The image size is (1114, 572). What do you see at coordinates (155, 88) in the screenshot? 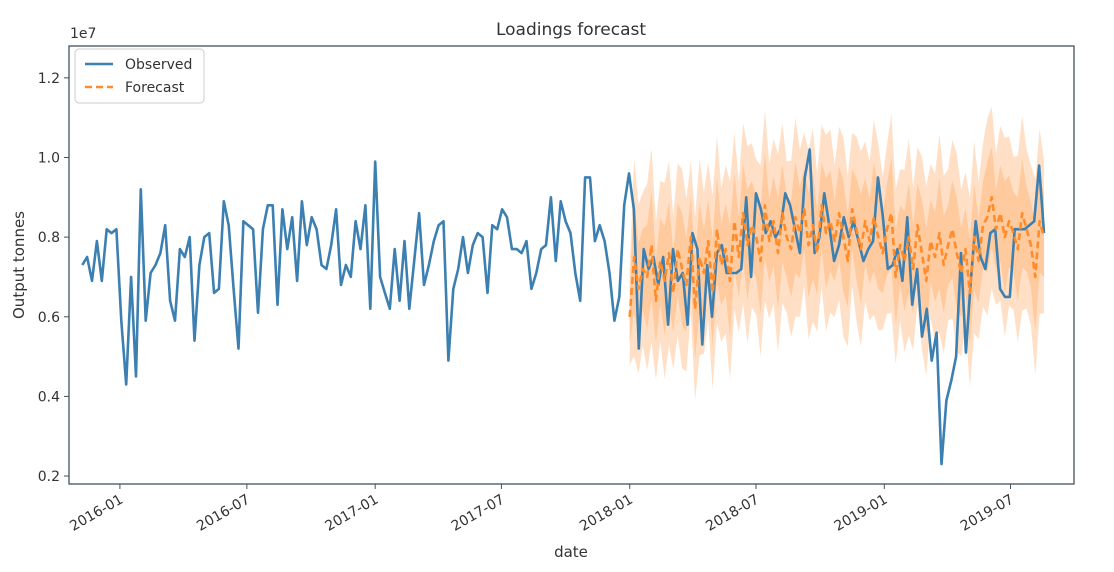
I see `legend-label-forecast: Forecast` at bounding box center [155, 88].